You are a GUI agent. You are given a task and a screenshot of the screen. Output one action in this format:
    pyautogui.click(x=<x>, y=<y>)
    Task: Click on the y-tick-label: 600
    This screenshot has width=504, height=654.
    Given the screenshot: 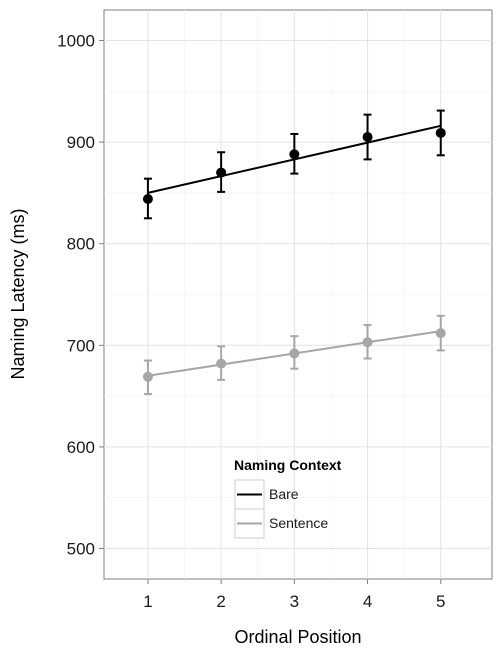 What is the action you would take?
    pyautogui.click(x=81, y=447)
    